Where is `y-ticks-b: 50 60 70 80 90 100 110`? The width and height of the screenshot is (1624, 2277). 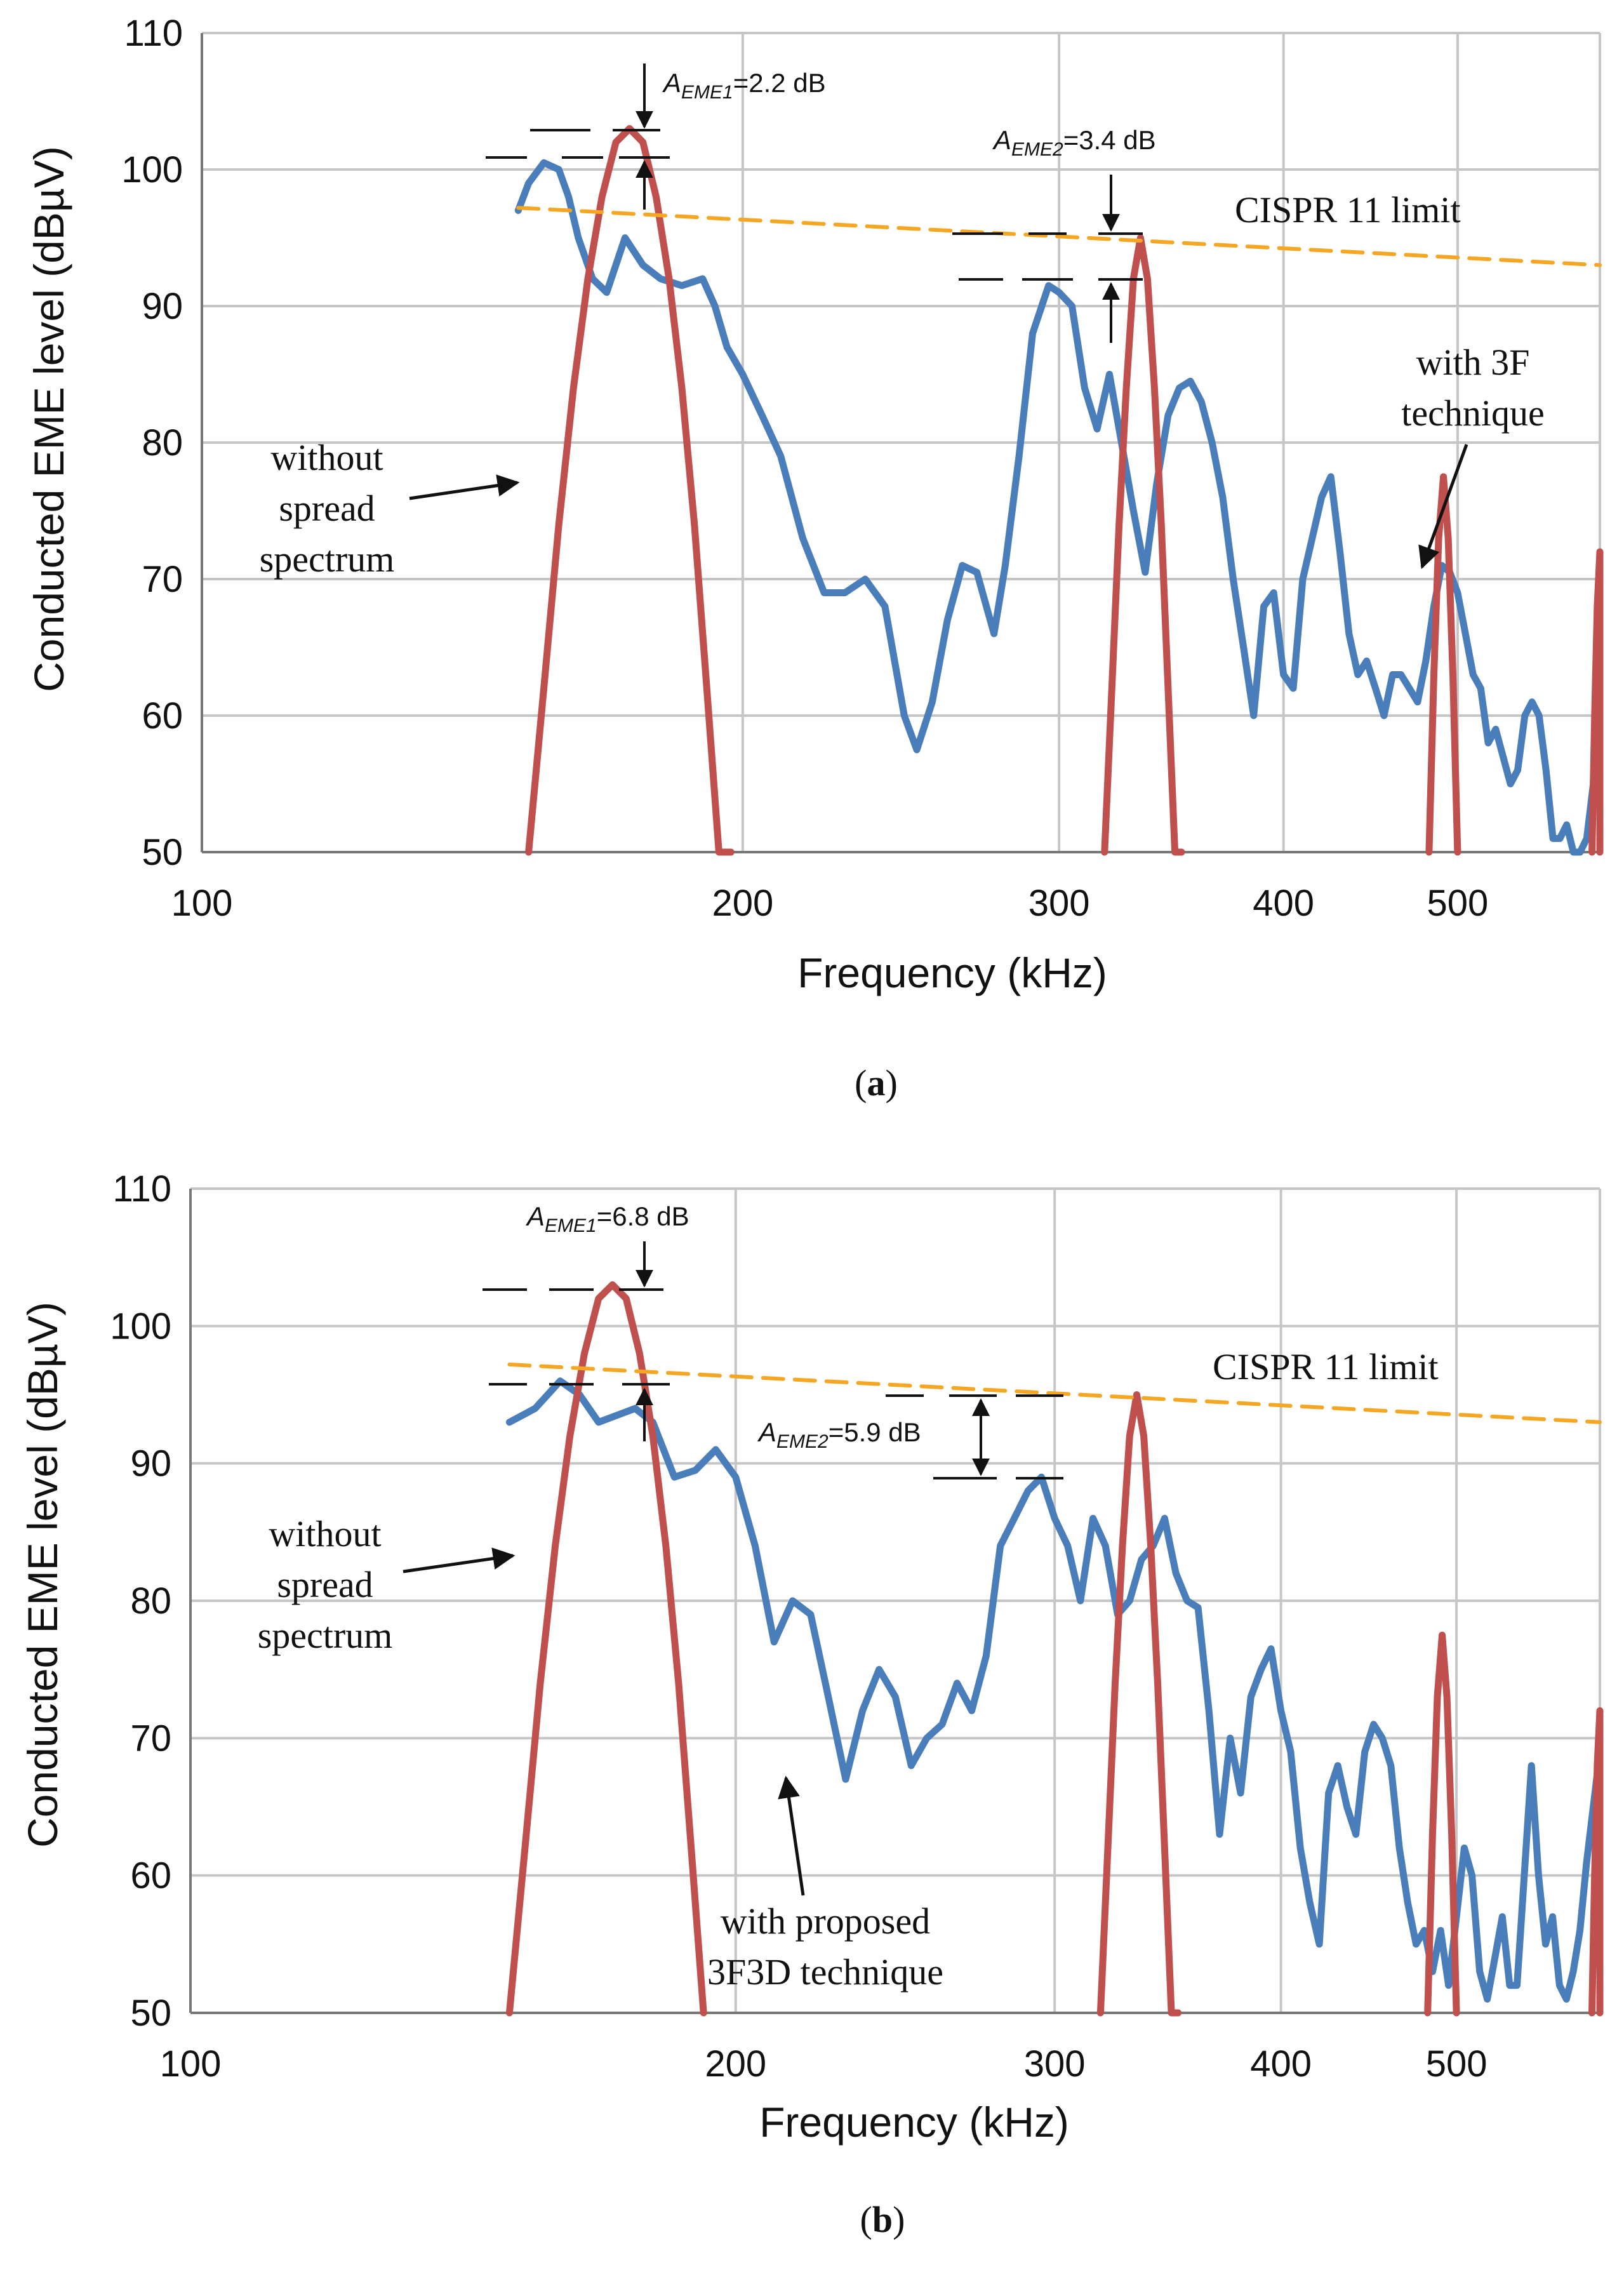 y-ticks-b: 50 60 70 80 90 100 110 is located at coordinates (140, 1601).